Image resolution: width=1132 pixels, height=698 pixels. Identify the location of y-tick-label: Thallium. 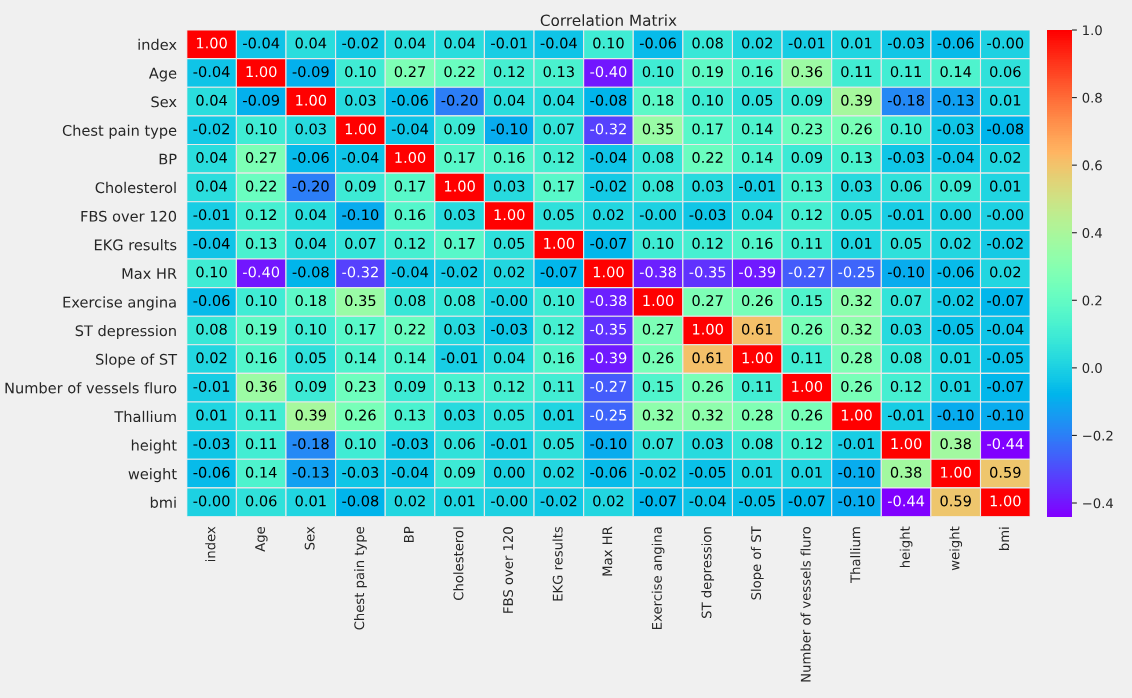
(145, 416).